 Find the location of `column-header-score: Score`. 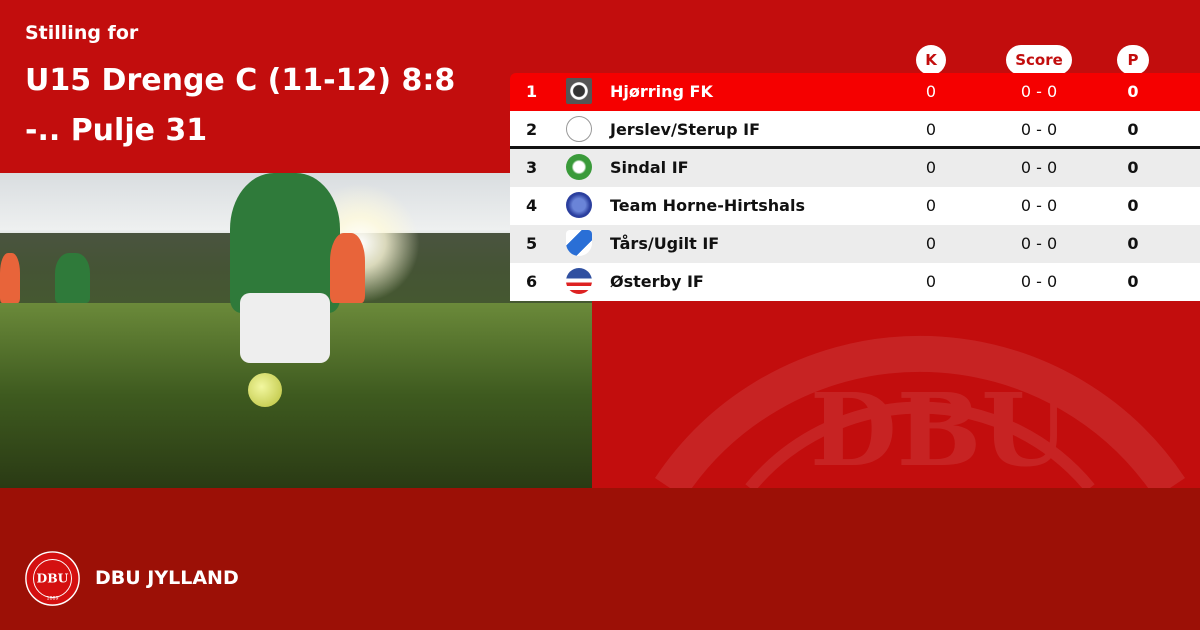

column-header-score: Score is located at coordinates (1039, 60).